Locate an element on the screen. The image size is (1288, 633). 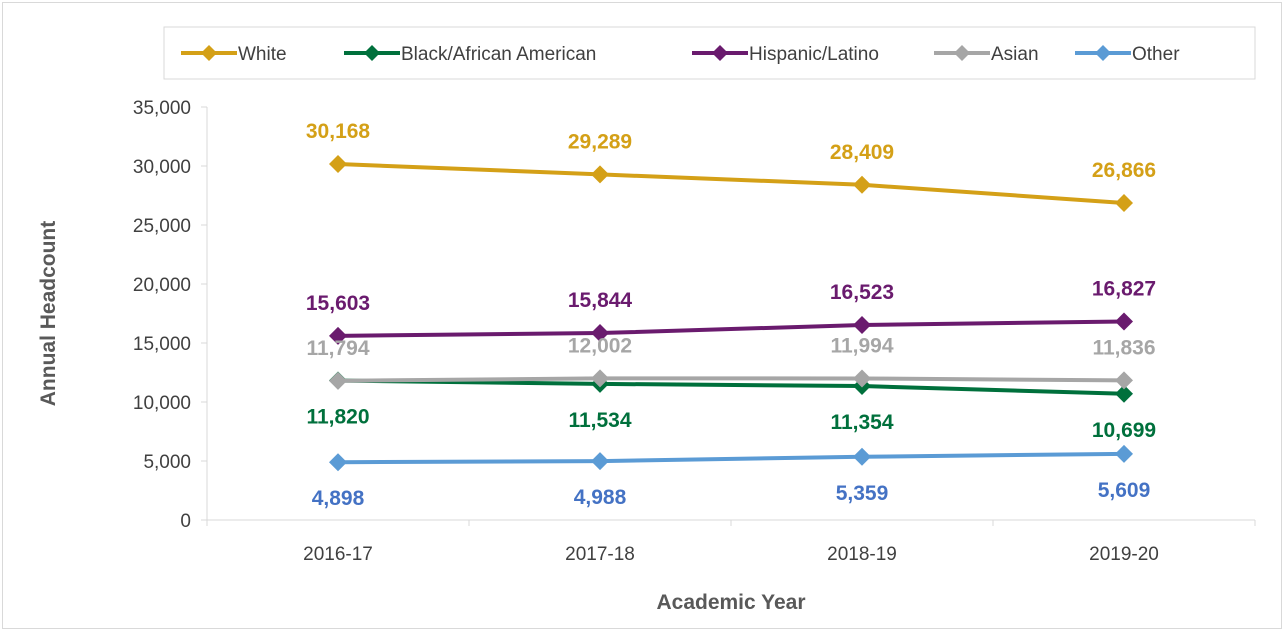
series-black-african-american is located at coordinates (731, 387).